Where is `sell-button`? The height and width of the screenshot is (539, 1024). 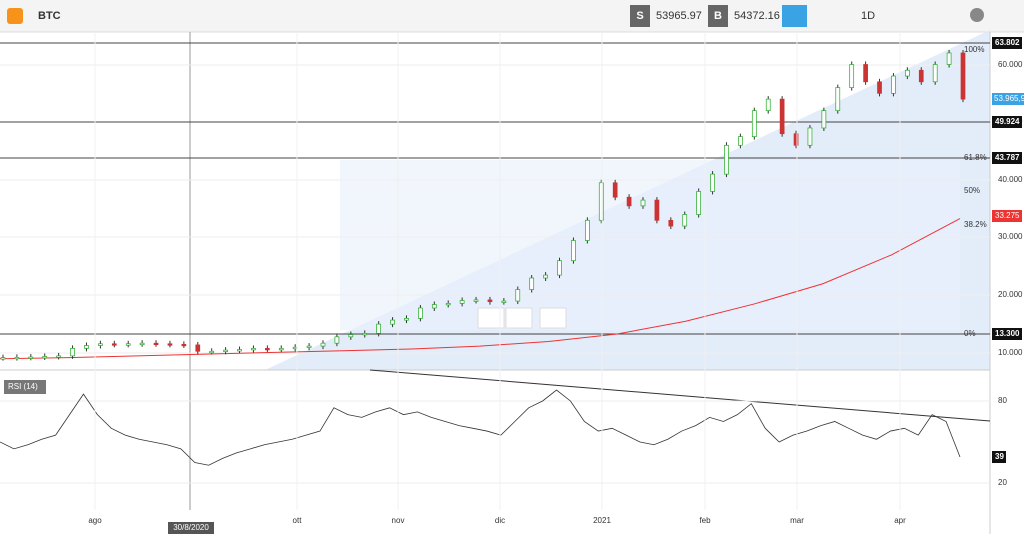 sell-button is located at coordinates (640, 16).